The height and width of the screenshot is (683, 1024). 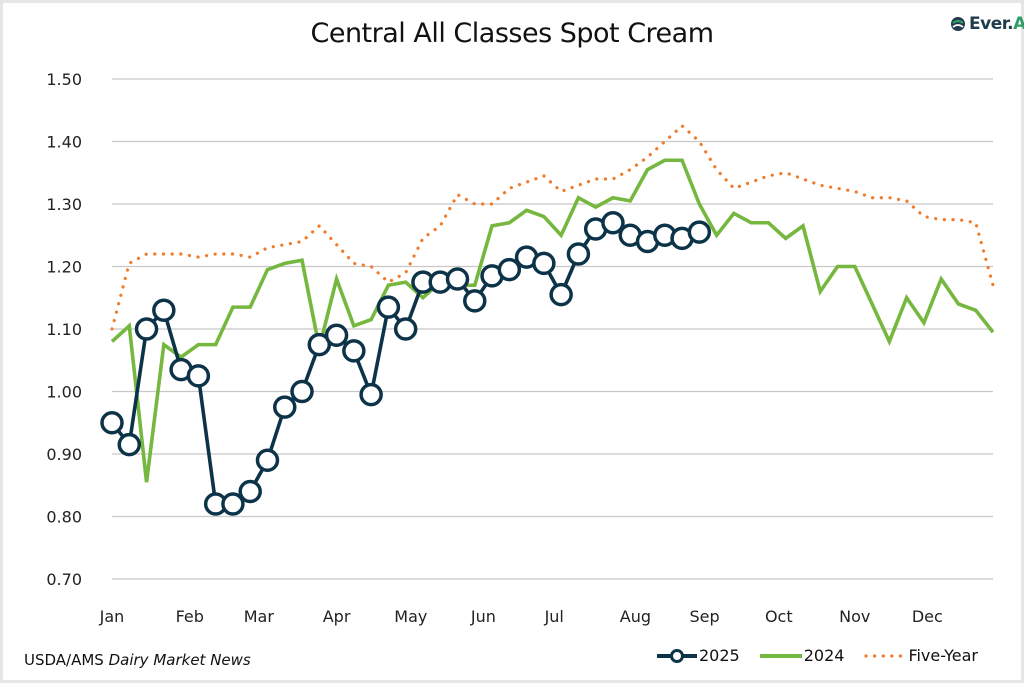 What do you see at coordinates (704, 616) in the screenshot?
I see `x-tick-label: Sep` at bounding box center [704, 616].